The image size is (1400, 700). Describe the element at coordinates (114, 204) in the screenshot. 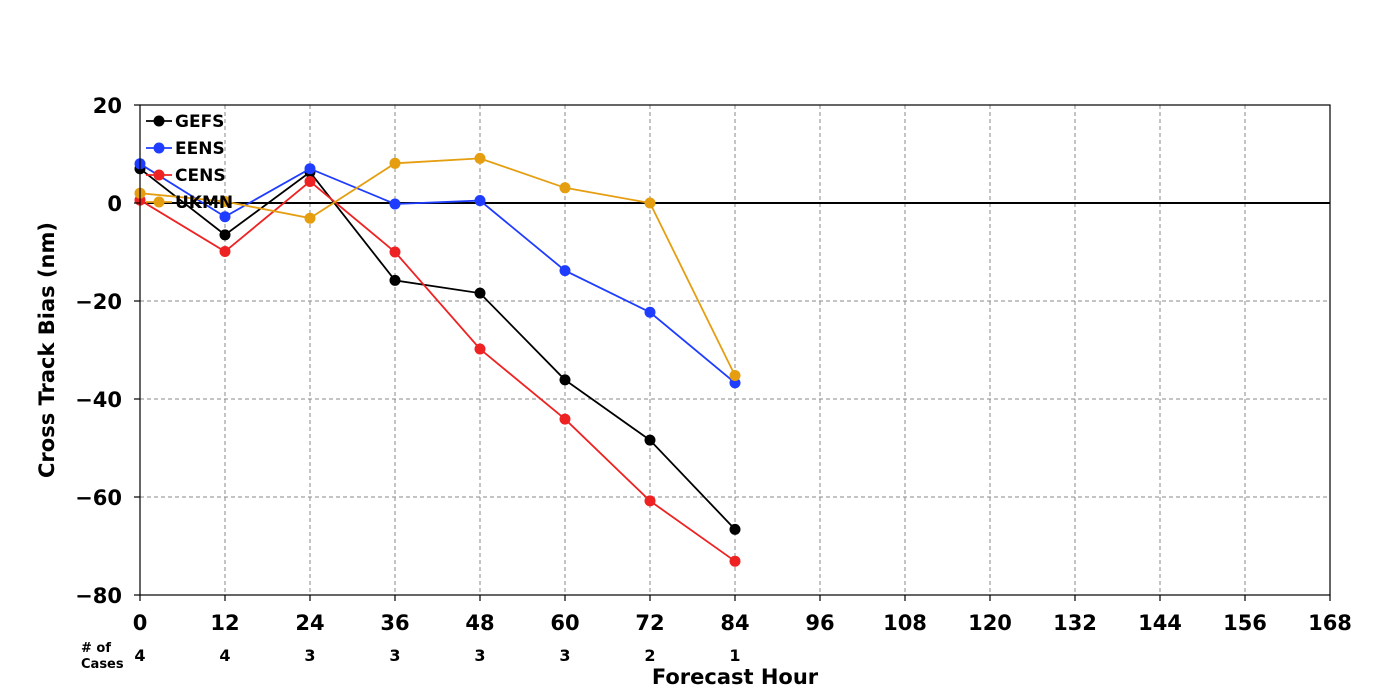

I see `y-tick-label: 0` at that location.